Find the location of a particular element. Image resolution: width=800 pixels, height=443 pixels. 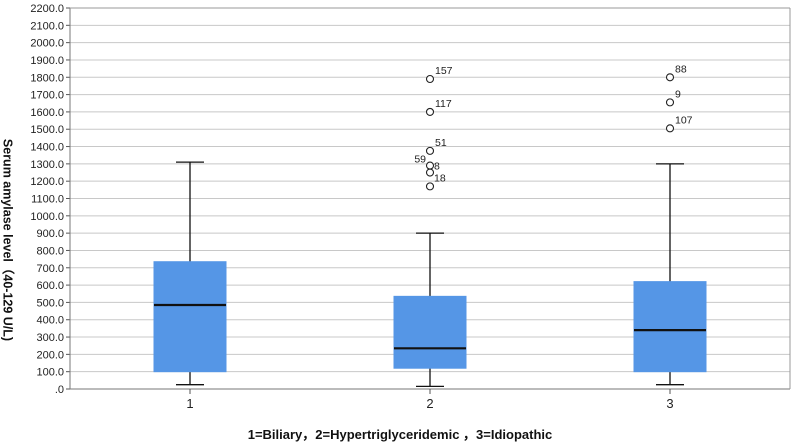

y-tick-label: 1600.0 is located at coordinates (47, 113).